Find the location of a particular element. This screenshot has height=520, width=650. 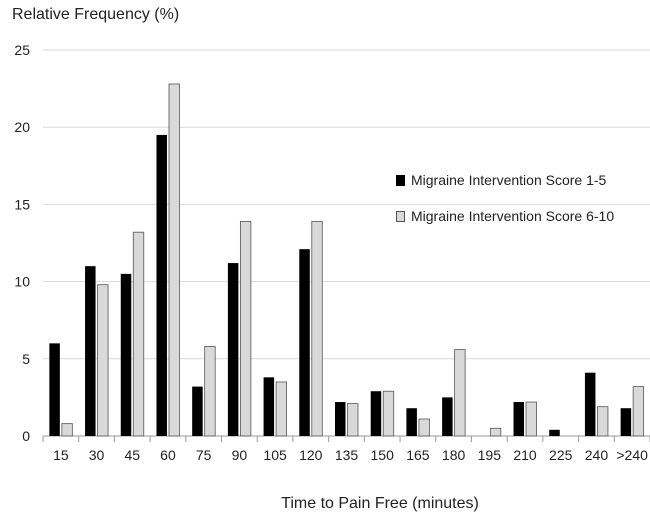

x-tick-label: >240 is located at coordinates (632, 455).